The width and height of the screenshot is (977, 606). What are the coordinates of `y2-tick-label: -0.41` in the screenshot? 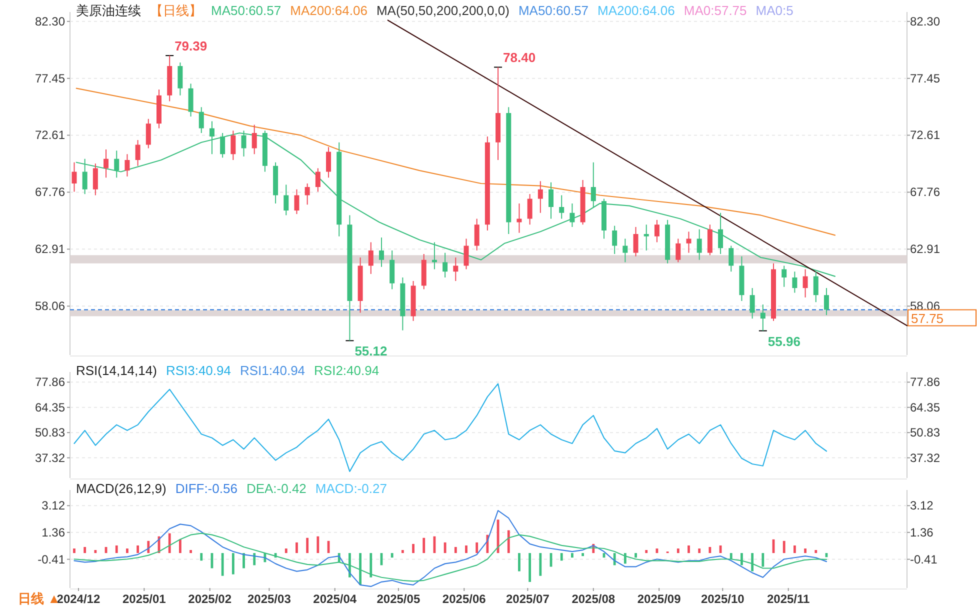 It's located at (924, 559).